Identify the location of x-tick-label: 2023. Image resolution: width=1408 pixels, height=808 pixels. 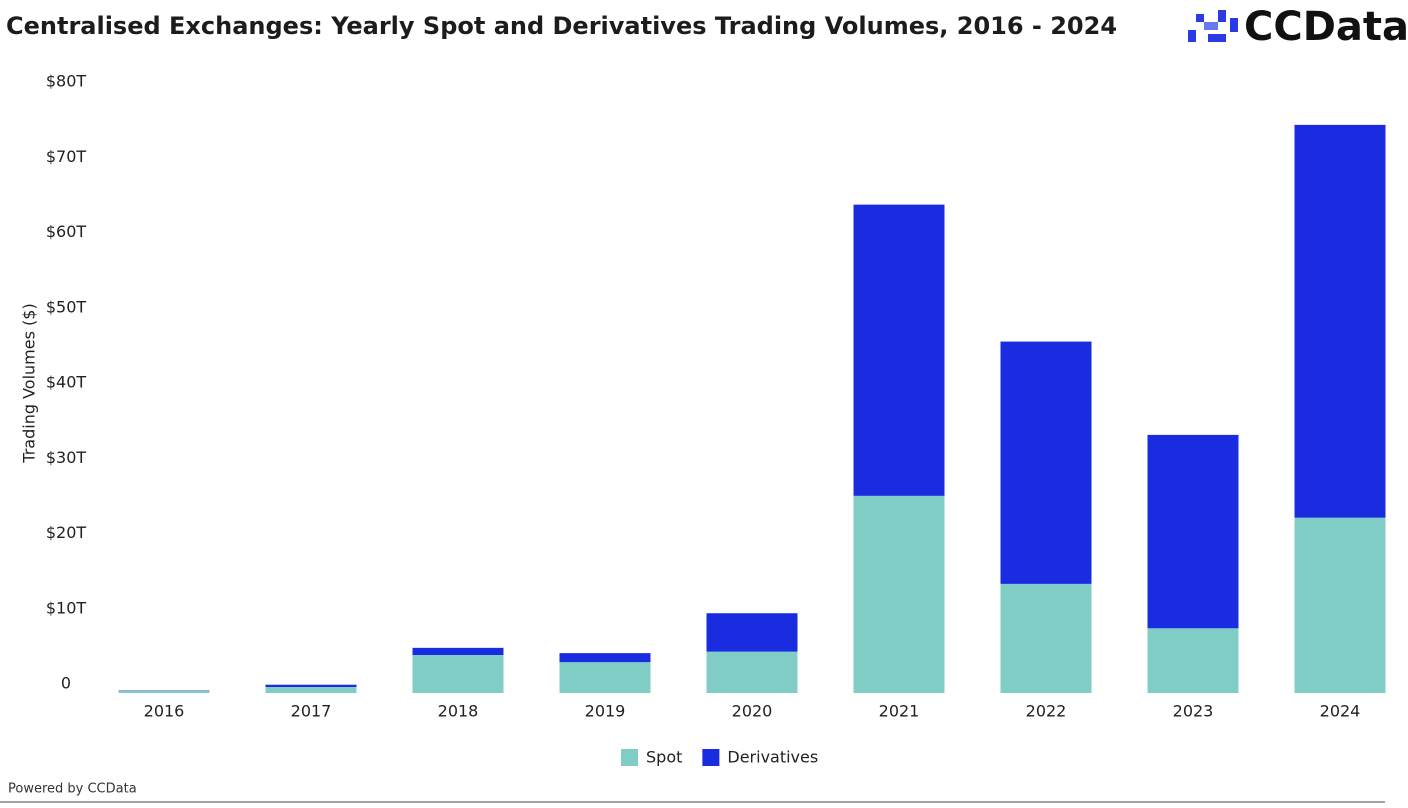
(1193, 711).